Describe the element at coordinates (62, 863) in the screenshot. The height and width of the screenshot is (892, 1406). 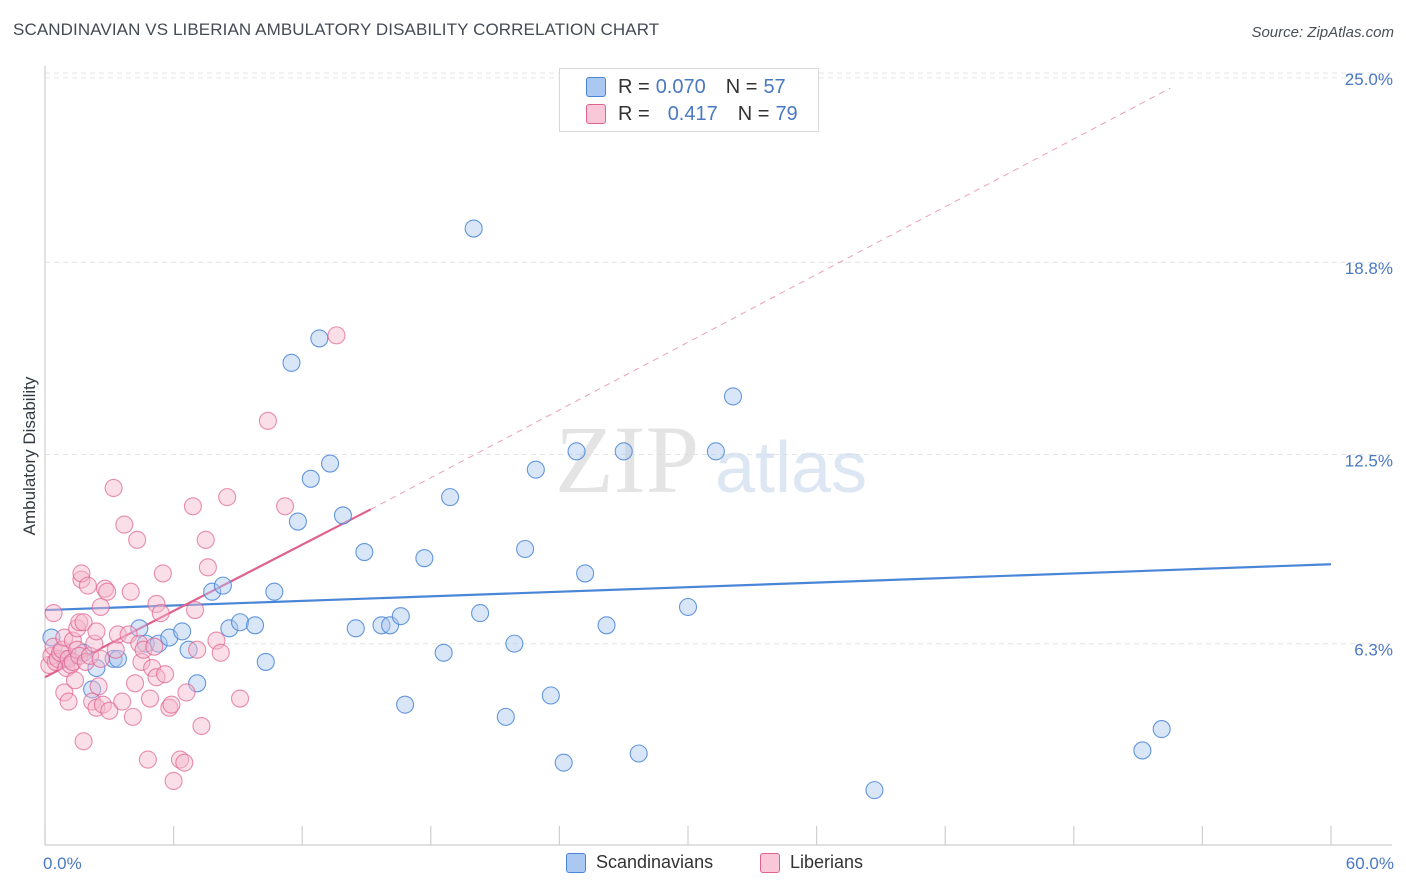
I see `x-tick-label: 0.0%` at that location.